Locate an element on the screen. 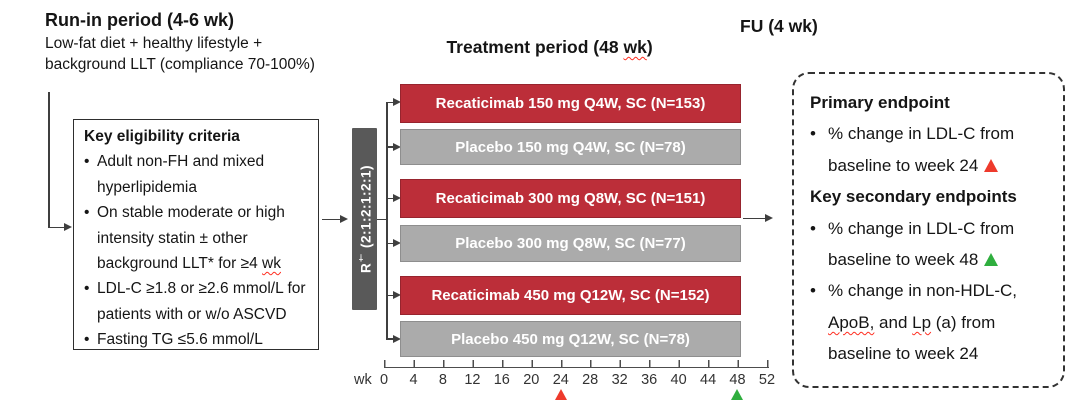 The height and width of the screenshot is (413, 1080). axis-tick-label: 12 is located at coordinates (472, 380).